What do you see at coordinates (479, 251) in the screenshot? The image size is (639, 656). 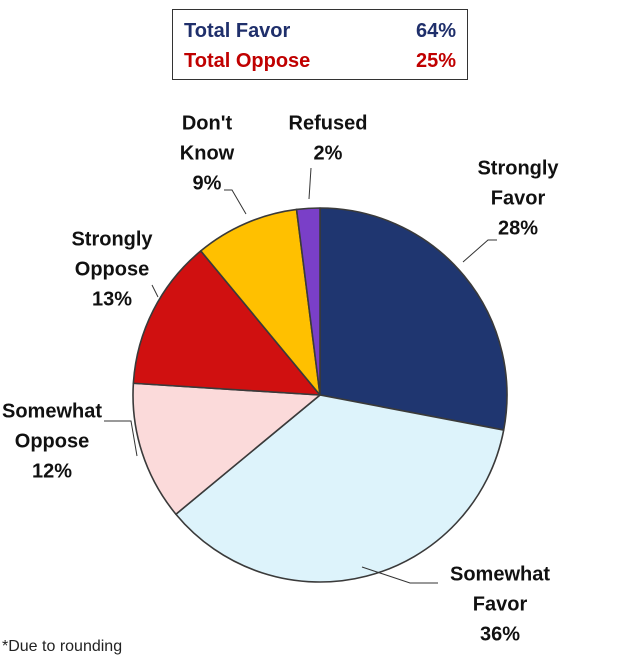 I see `leader-line-strongly-favor` at bounding box center [479, 251].